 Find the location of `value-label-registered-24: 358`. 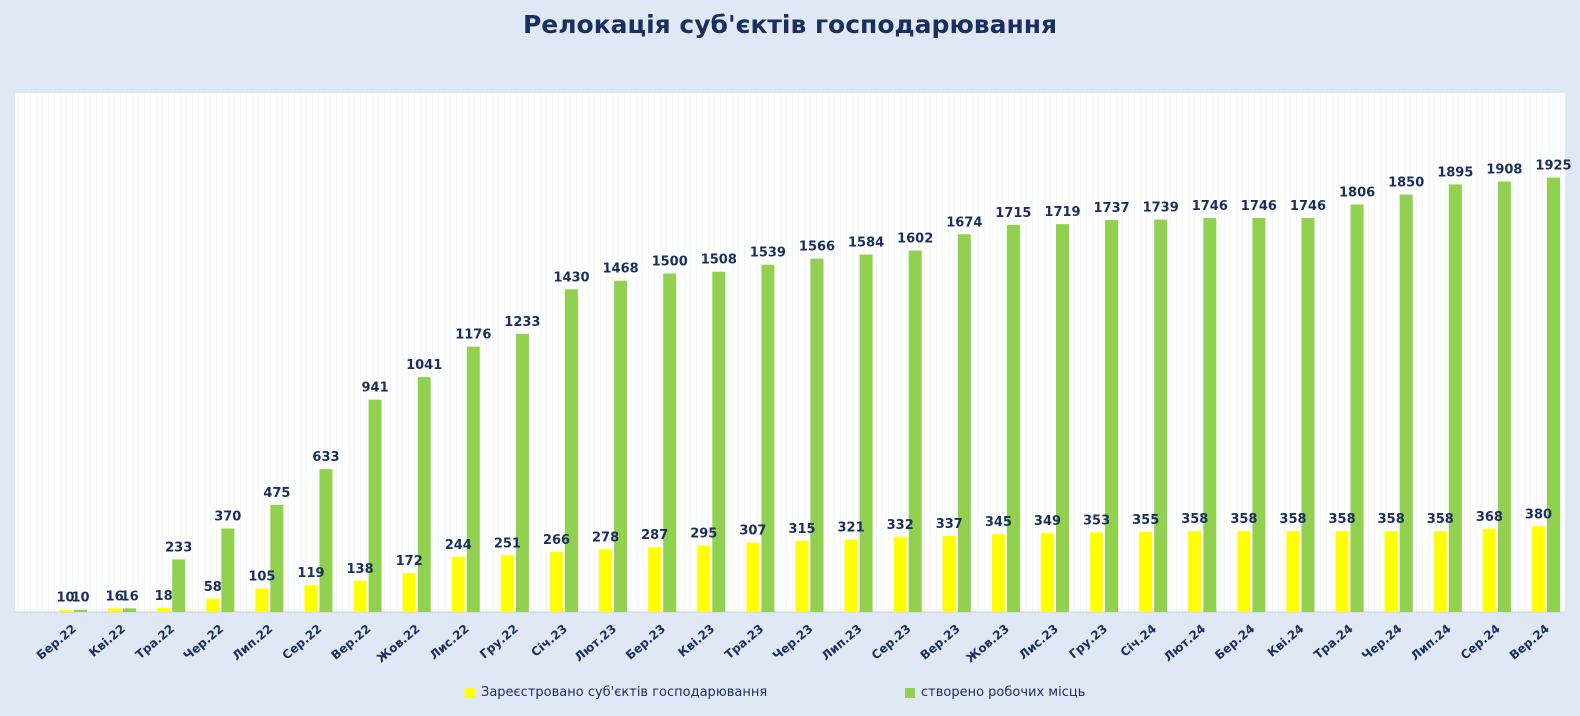

value-label-registered-24: 358 is located at coordinates (1243, 519).